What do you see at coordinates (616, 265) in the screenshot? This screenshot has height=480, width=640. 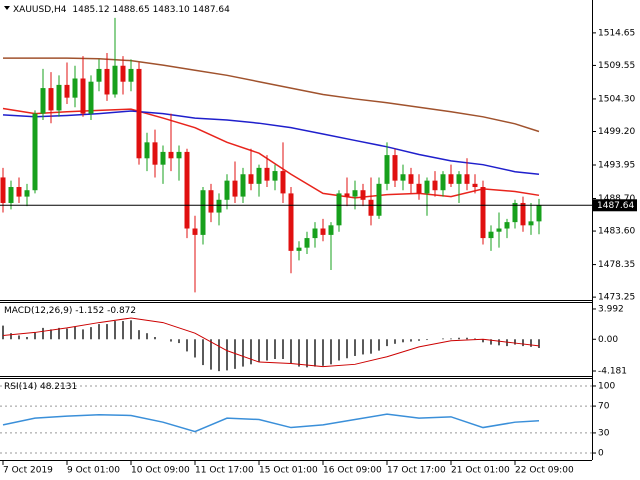 I see `y-tick-label: 1478.35` at bounding box center [616, 265].